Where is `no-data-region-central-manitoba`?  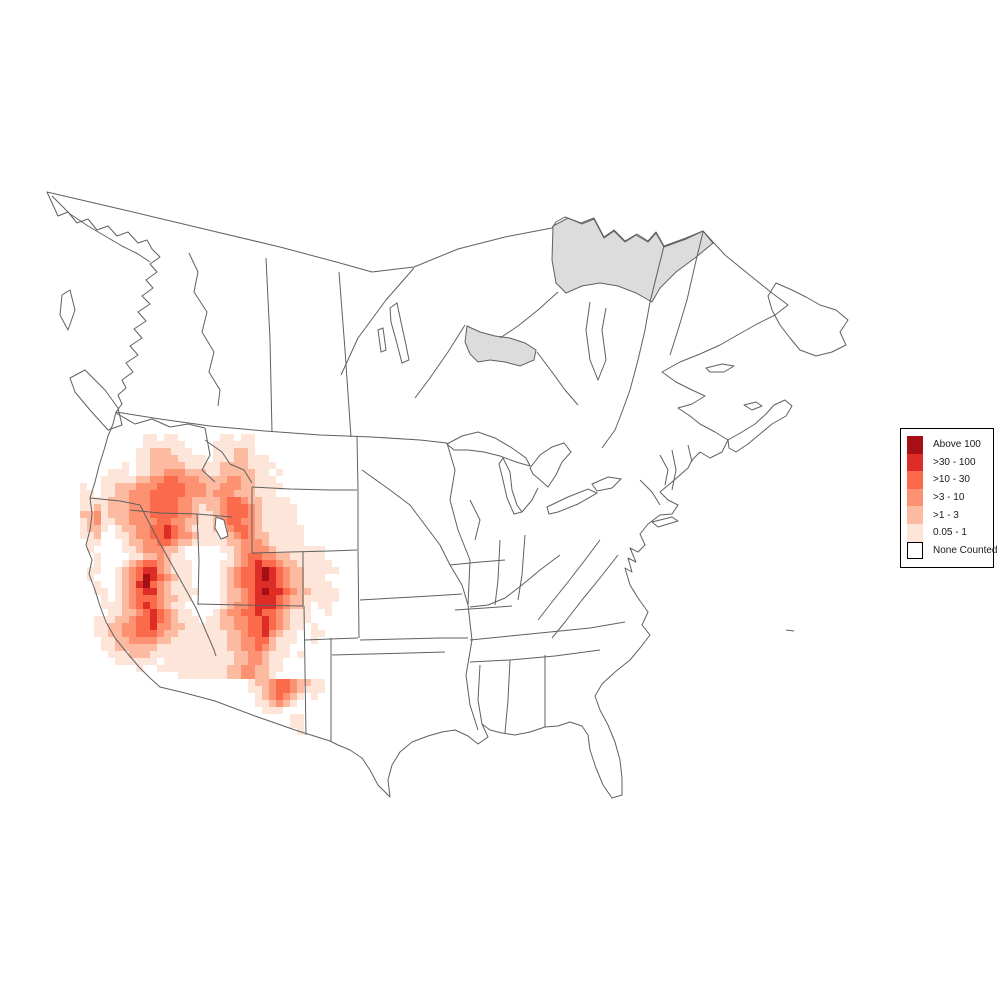
no-data-region-central-manitoba is located at coordinates (500, 346).